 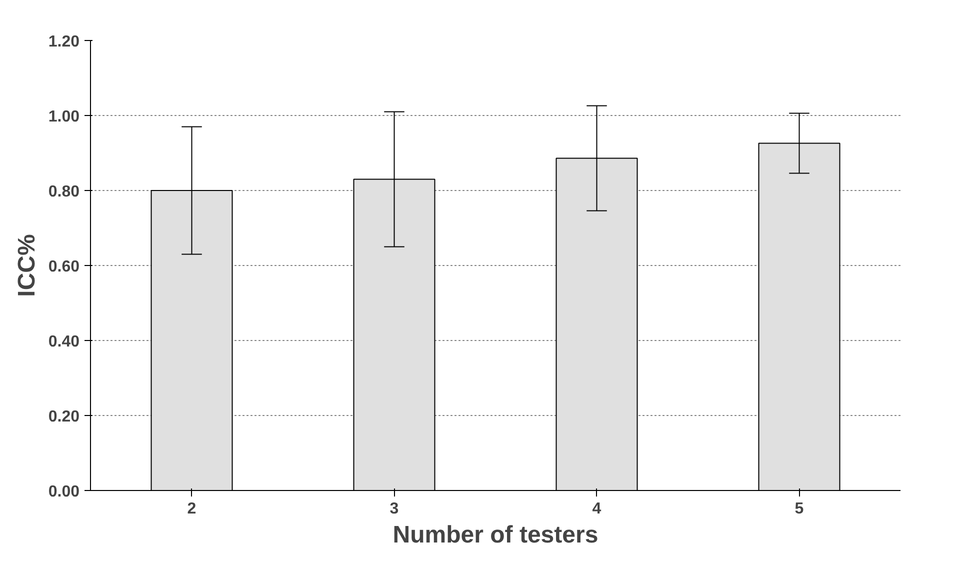 What do you see at coordinates (597, 509) in the screenshot?
I see `x-tick-label: 4` at bounding box center [597, 509].